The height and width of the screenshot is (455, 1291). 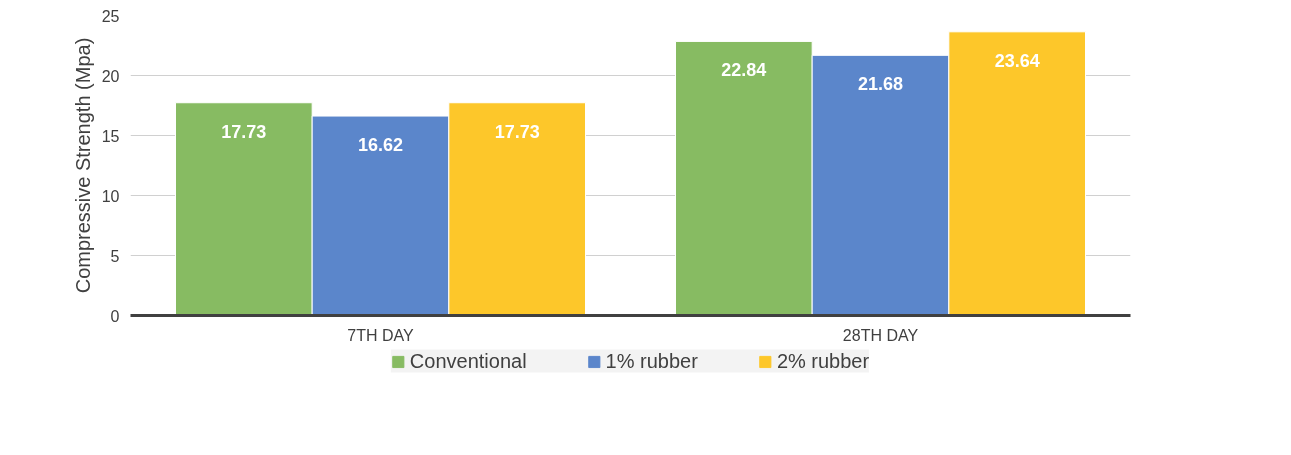 I want to click on y-tick-label: 20, so click(x=110, y=76).